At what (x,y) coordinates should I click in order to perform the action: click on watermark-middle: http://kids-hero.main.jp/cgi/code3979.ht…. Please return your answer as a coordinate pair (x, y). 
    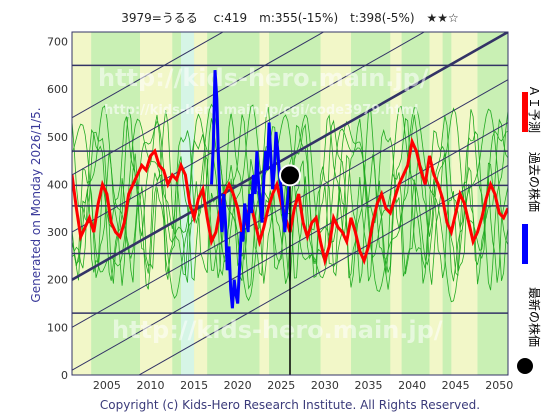
    Looking at the image, I should click on (261, 110).